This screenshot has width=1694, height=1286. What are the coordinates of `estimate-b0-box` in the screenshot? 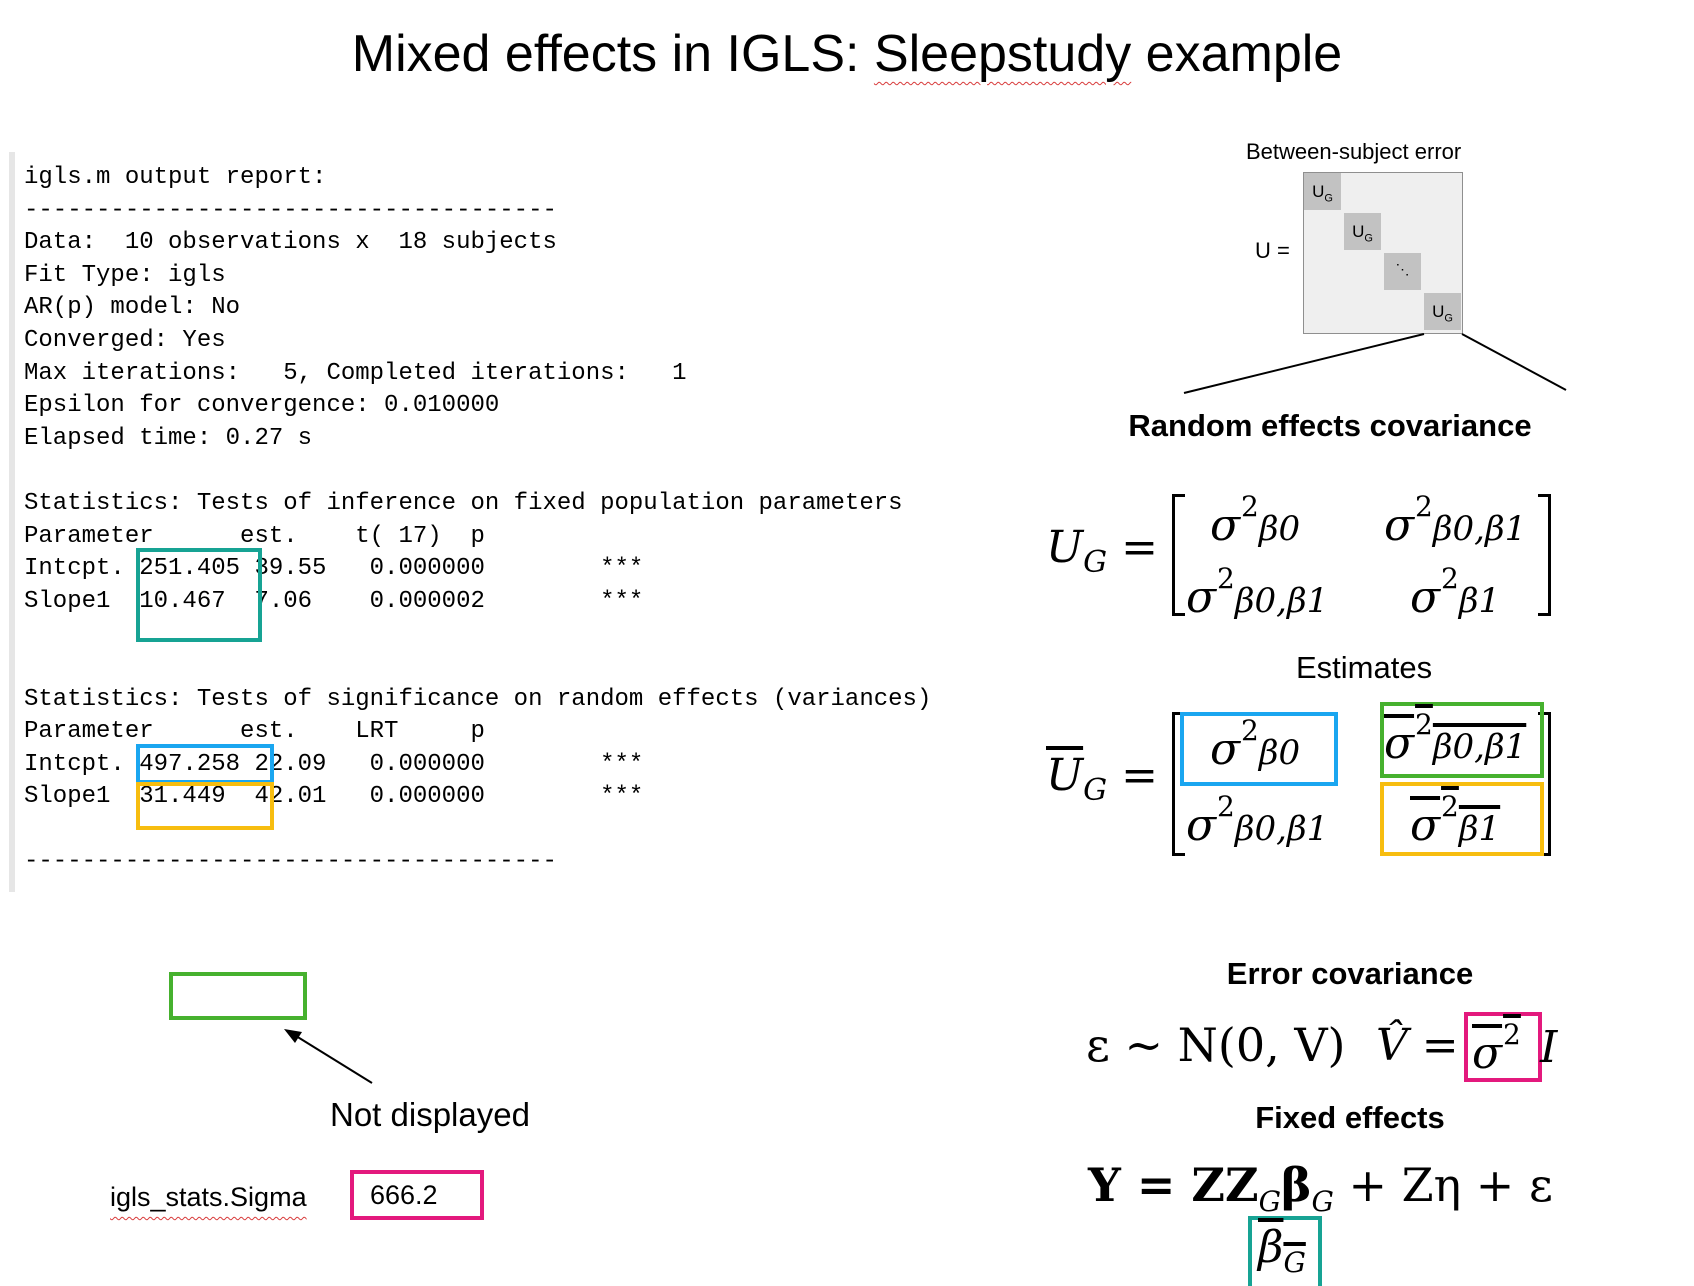 It's located at (1259, 749).